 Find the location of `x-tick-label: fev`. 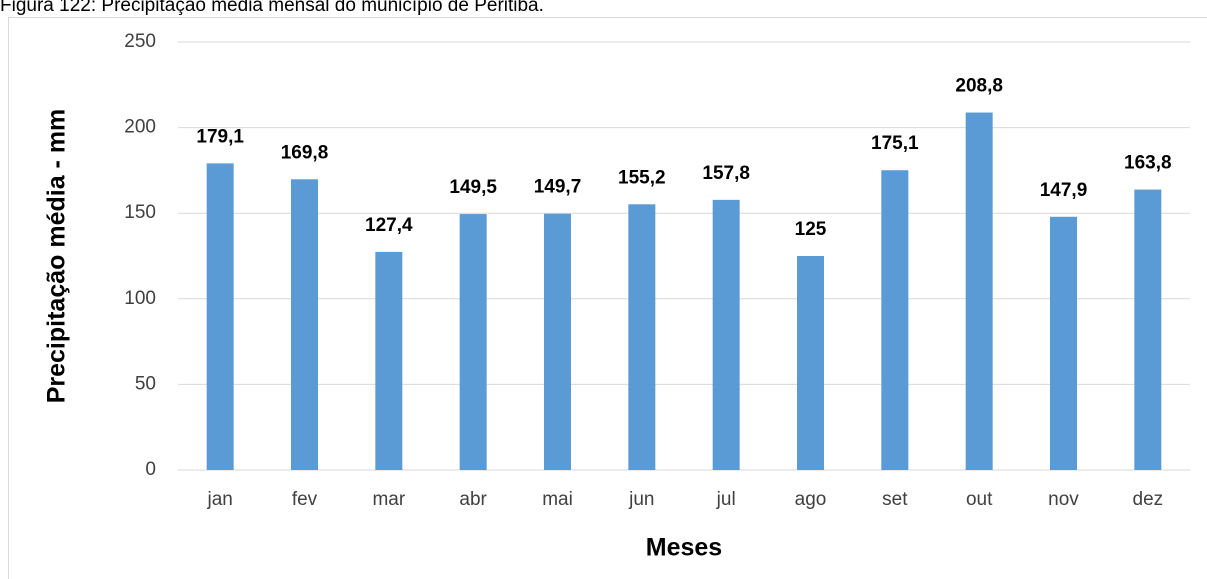

x-tick-label: fev is located at coordinates (305, 499).